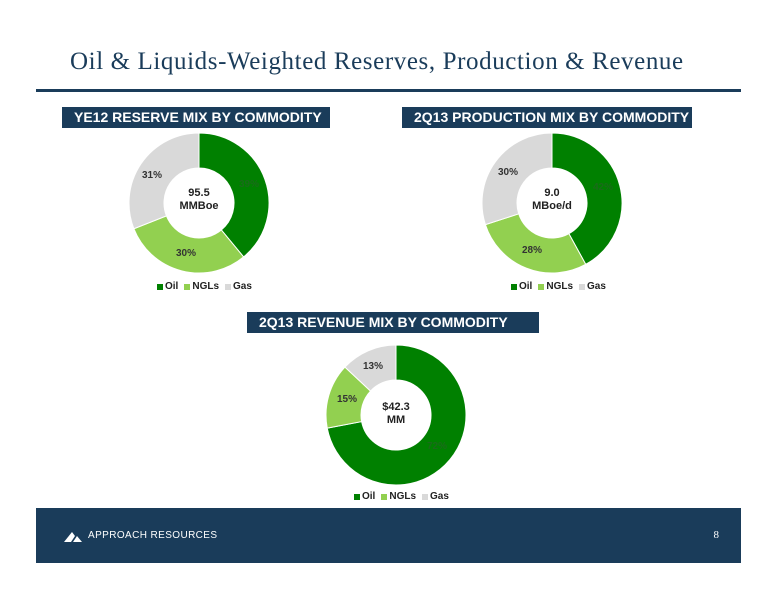 This screenshot has height=600, width=776. What do you see at coordinates (388, 90) in the screenshot?
I see `title-rule` at bounding box center [388, 90].